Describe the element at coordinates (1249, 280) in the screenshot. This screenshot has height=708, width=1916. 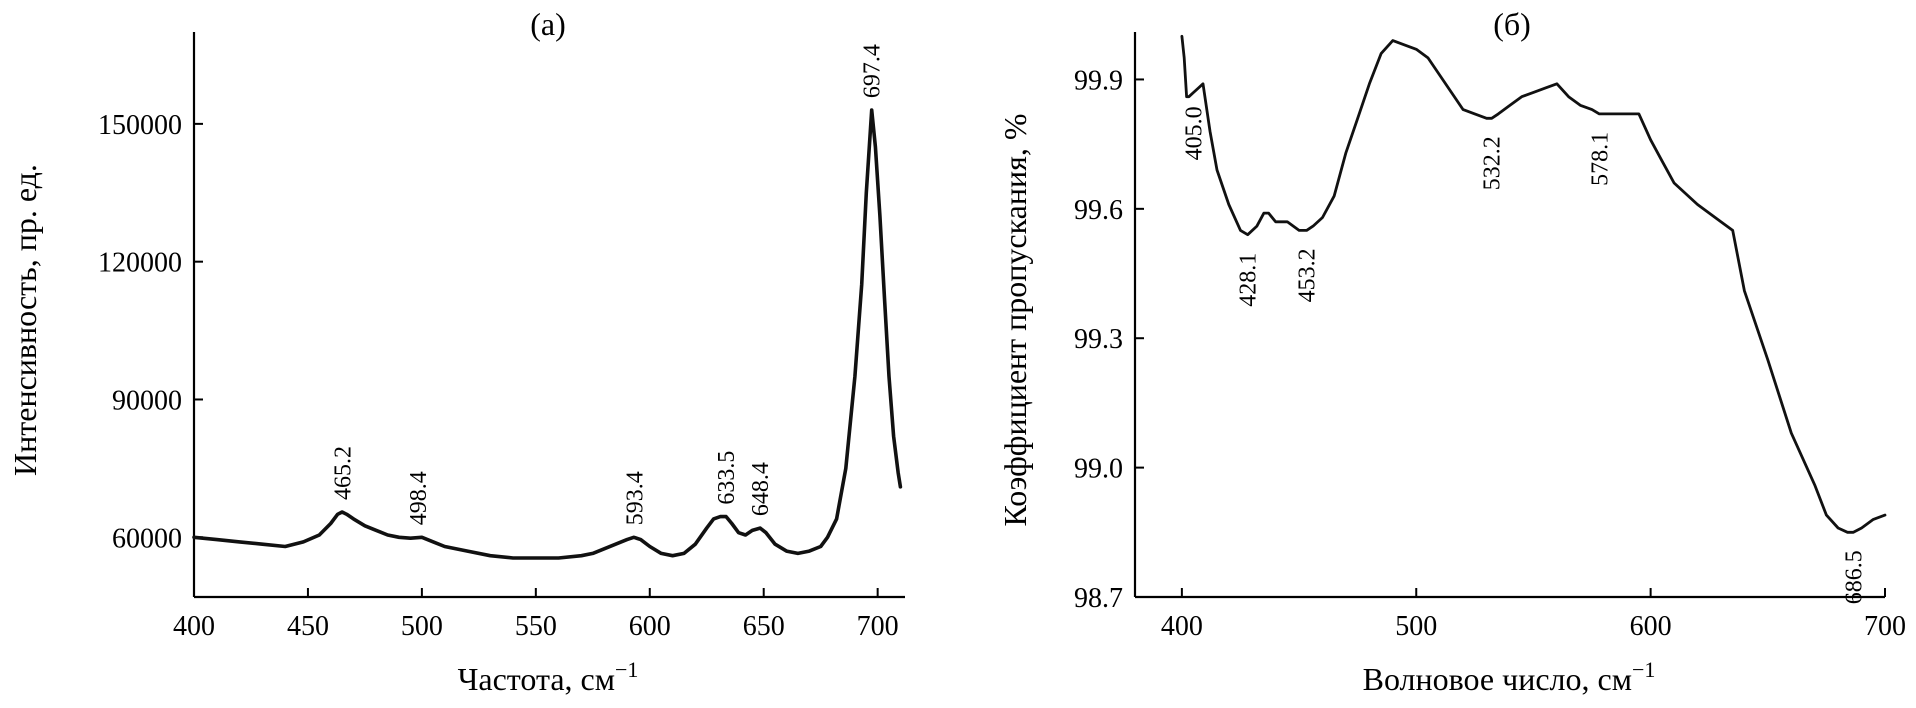
I see `panel-b-peak-label: 428.1` at that location.